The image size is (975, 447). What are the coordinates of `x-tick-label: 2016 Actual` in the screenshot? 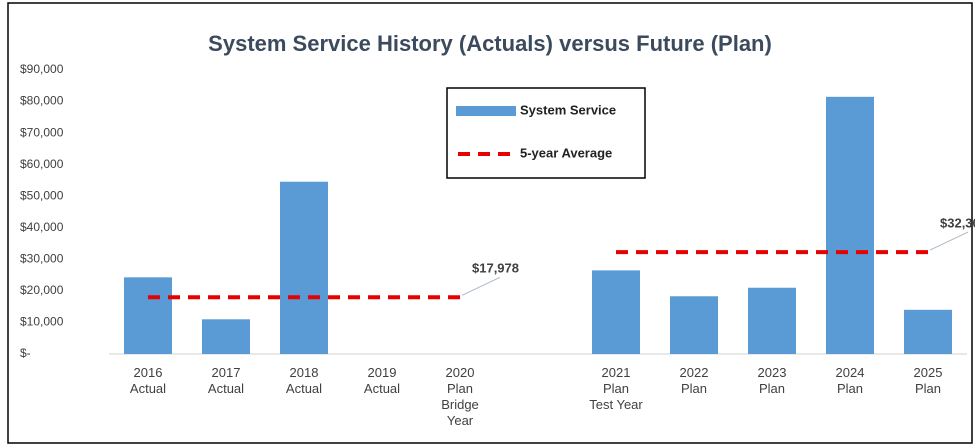 It's located at (148, 380).